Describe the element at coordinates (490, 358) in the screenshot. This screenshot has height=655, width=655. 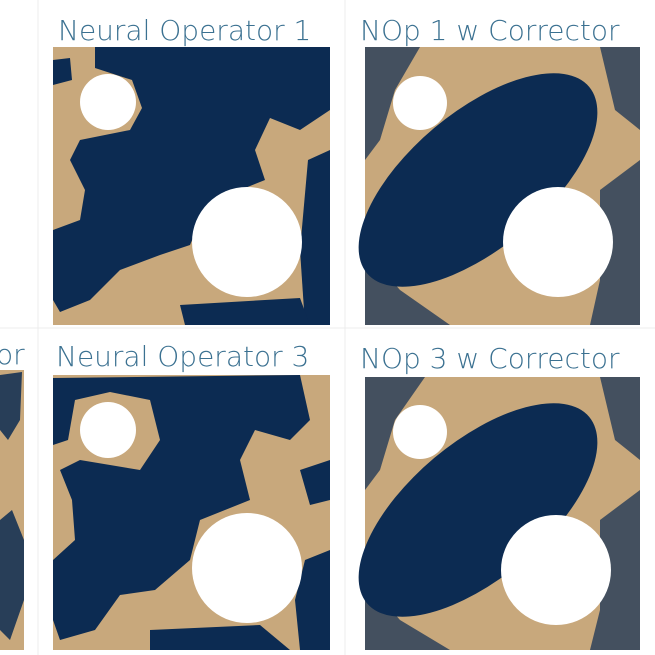
I see `panel-title: NOp 3 w Corrector` at that location.